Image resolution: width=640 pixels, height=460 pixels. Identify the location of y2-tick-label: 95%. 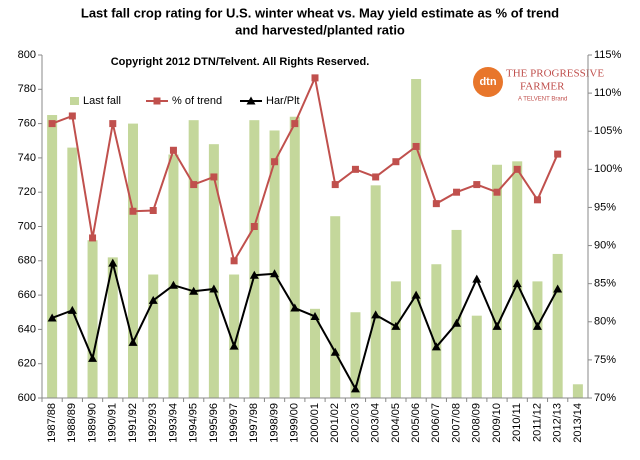
(605, 207).